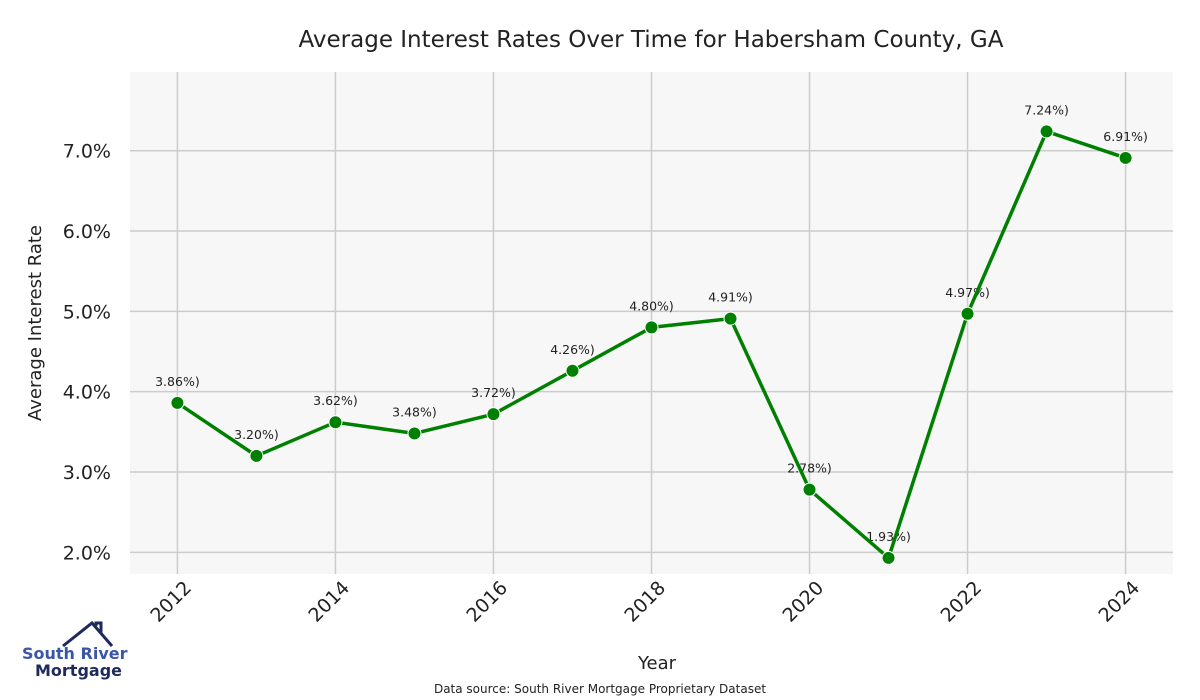 This screenshot has width=1200, height=700. Describe the element at coordinates (1125, 136) in the screenshot. I see `data-label: 6.91%)` at that location.